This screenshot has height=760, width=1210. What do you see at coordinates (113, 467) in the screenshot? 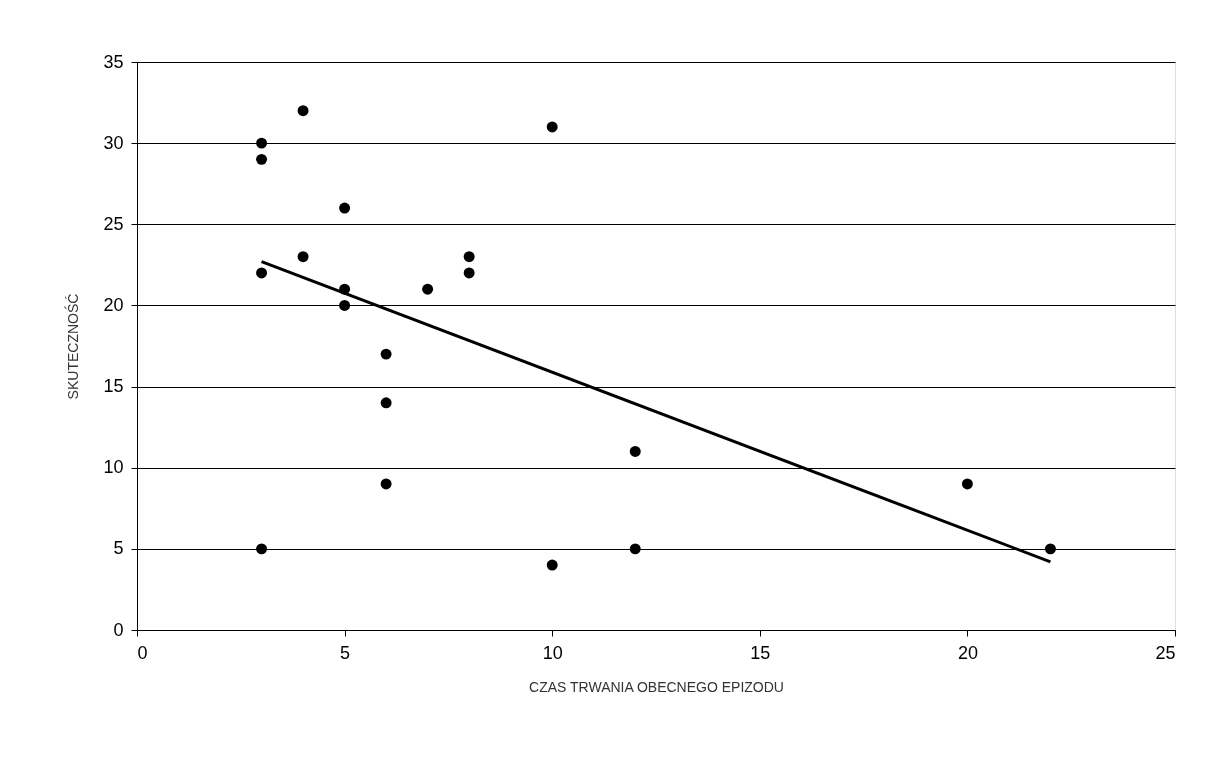
I see `y-tick-label: 10` at bounding box center [113, 467].